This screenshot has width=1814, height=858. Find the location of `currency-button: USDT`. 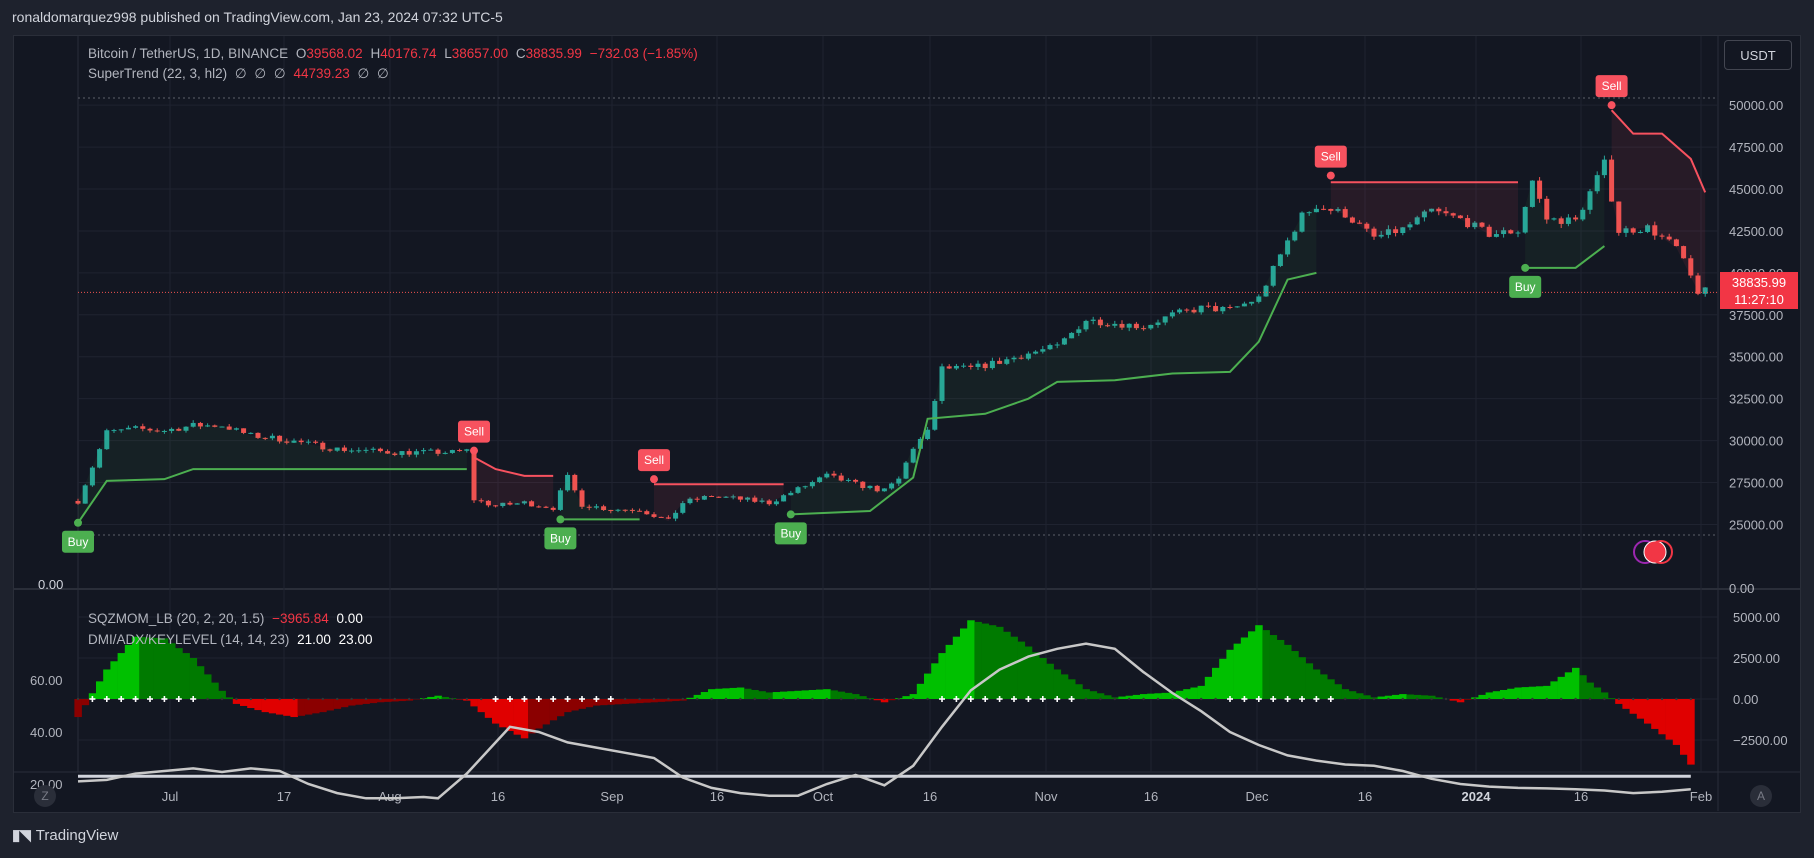

currency-button: USDT is located at coordinates (1758, 55).